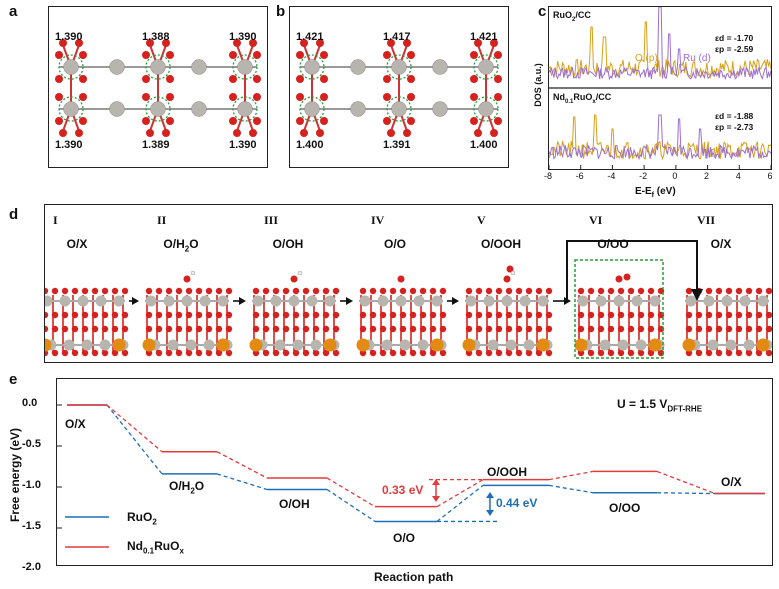 Image resolution: width=779 pixels, height=589 pixels. What do you see at coordinates (31, 485) in the screenshot?
I see `energy-ytick-label: -1.0` at bounding box center [31, 485].